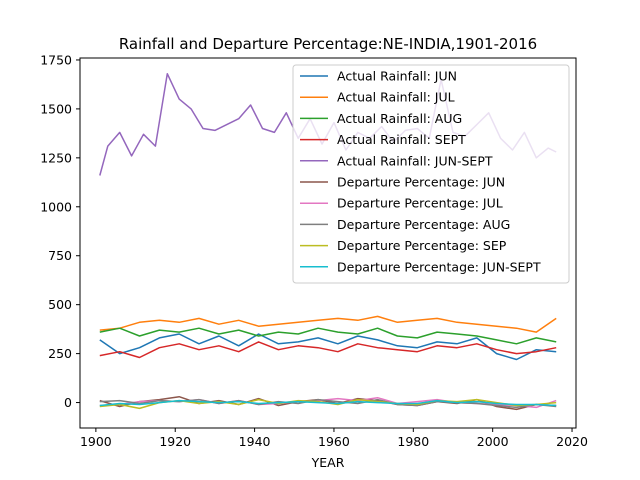  What do you see at coordinates (68, 402) in the screenshot?
I see `y-tick-label: 0` at bounding box center [68, 402].